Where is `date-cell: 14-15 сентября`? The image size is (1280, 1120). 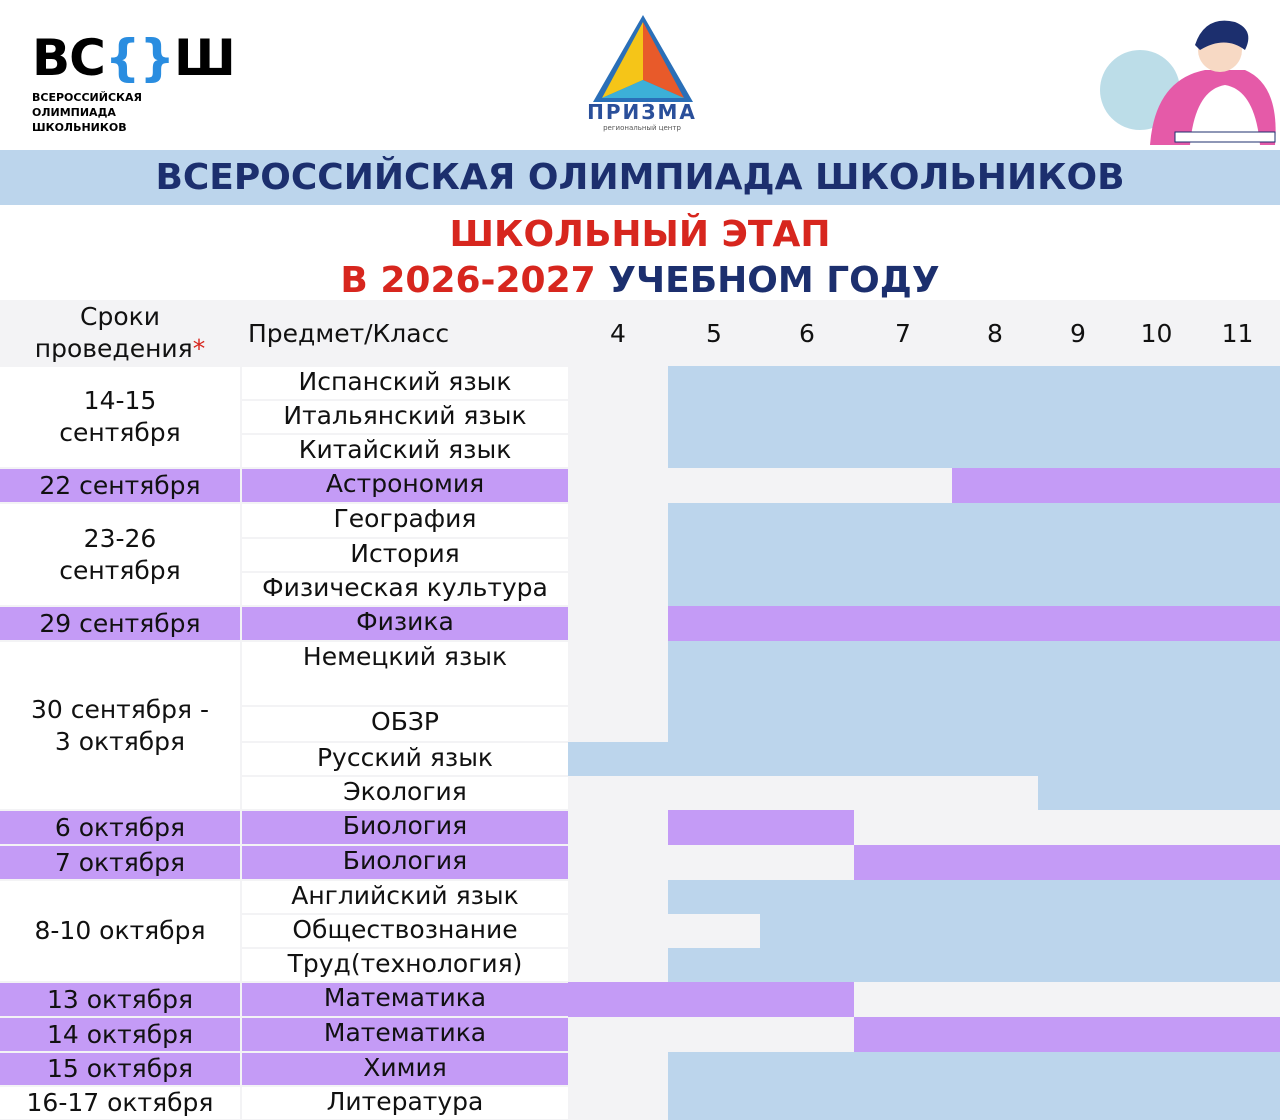 date-cell: 14-15 сентября is located at coordinates (120, 417).